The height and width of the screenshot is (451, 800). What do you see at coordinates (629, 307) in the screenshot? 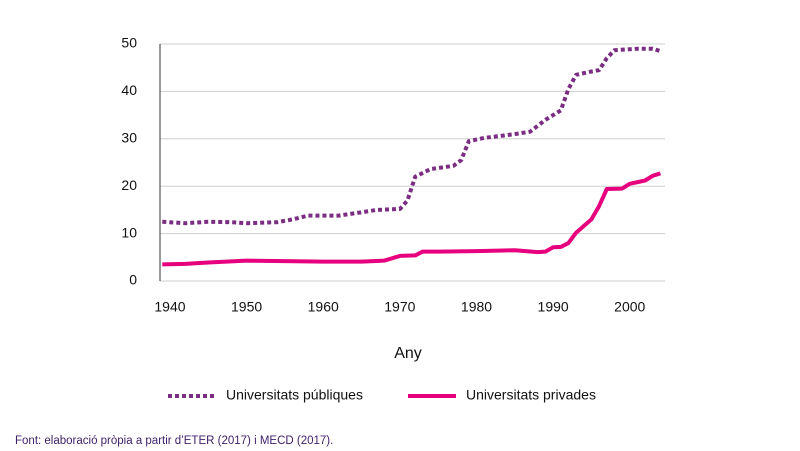
I see `x-tick-label: 2000` at bounding box center [629, 307].